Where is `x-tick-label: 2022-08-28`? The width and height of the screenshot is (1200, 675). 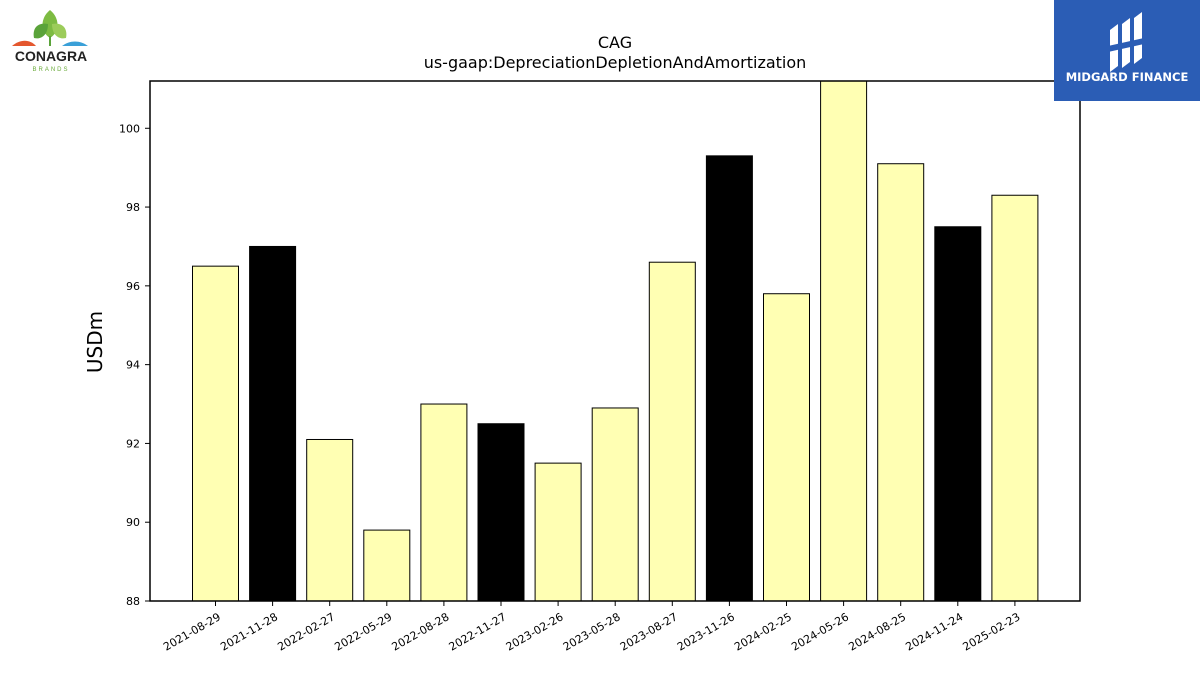
x-tick-label: 2022-08-28 is located at coordinates (421, 631).